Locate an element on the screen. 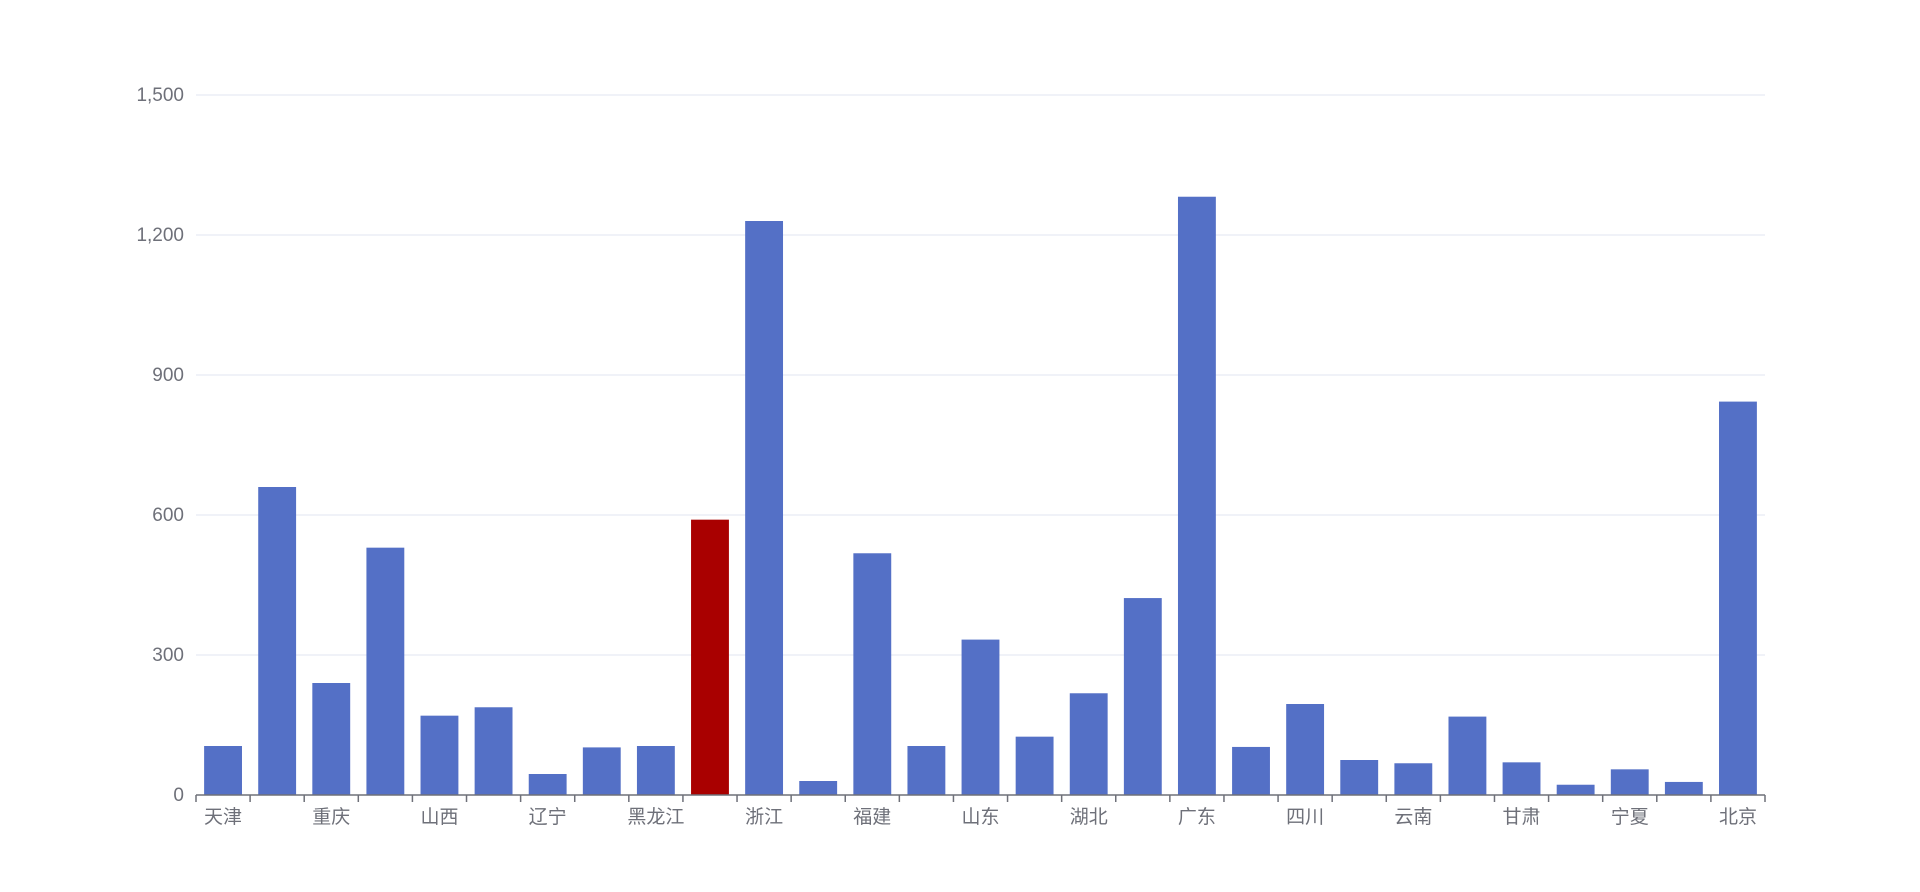 This screenshot has width=1920, height=892. y-tick-label: 900 is located at coordinates (168, 375).